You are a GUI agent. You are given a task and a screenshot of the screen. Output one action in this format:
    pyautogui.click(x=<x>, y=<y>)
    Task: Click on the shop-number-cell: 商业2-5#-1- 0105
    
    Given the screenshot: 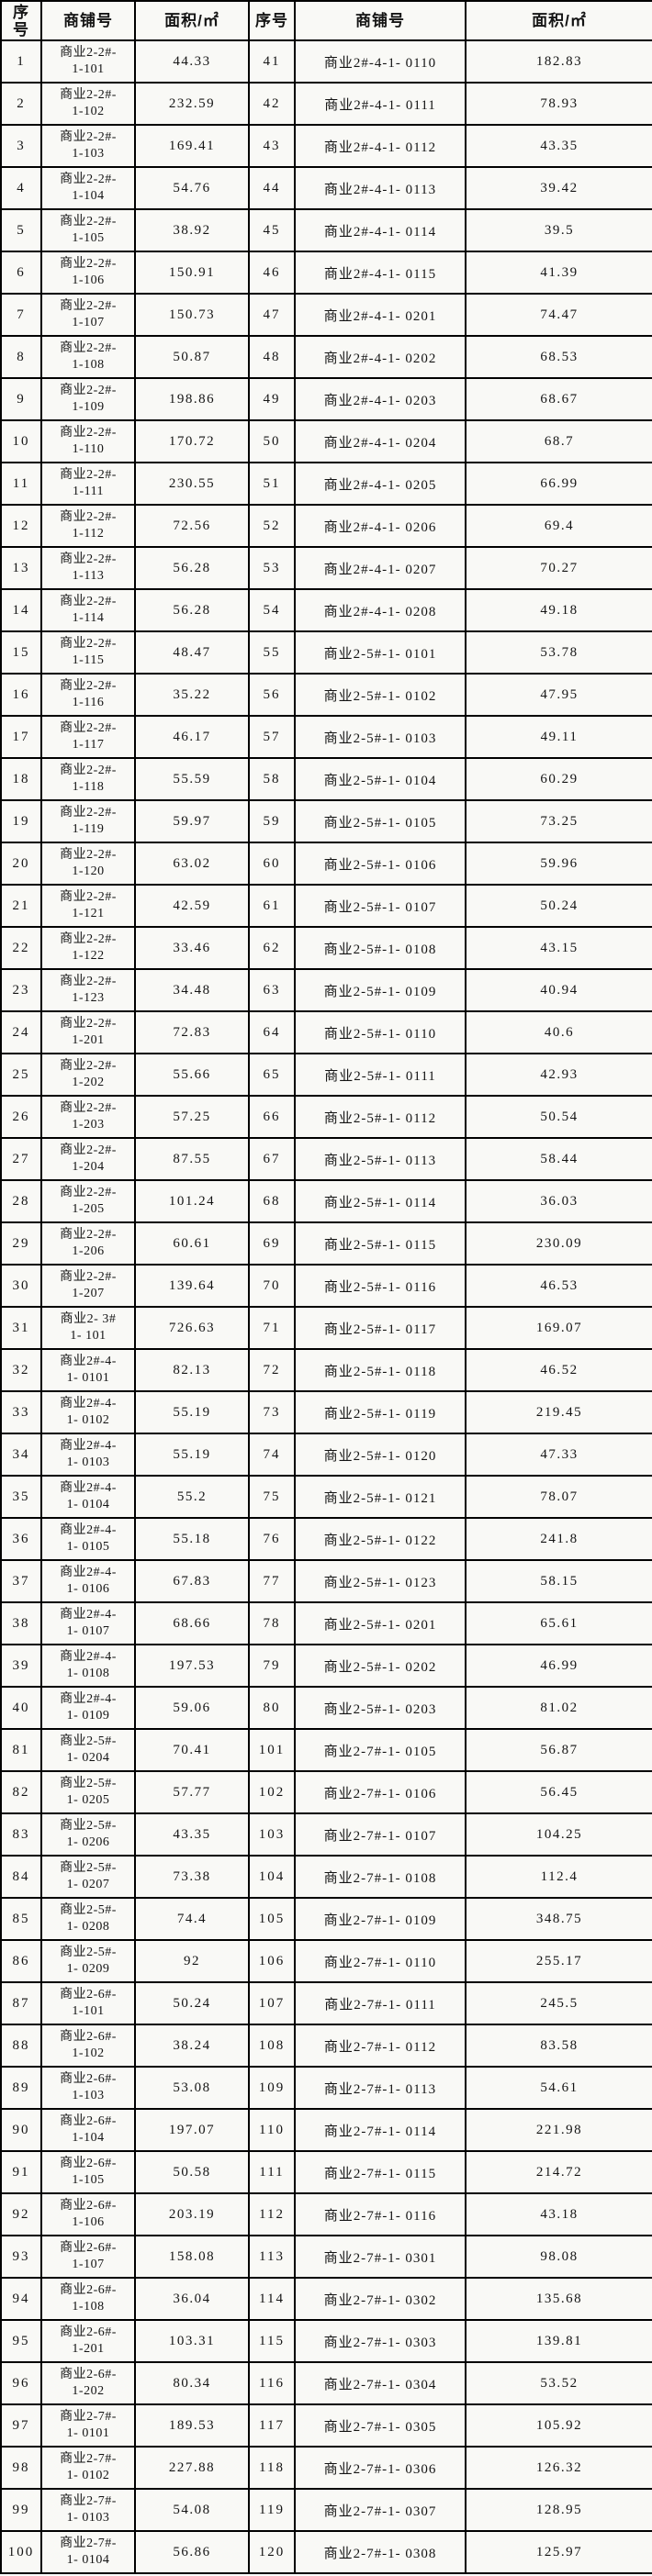 What is the action you would take?
    pyautogui.click(x=380, y=821)
    